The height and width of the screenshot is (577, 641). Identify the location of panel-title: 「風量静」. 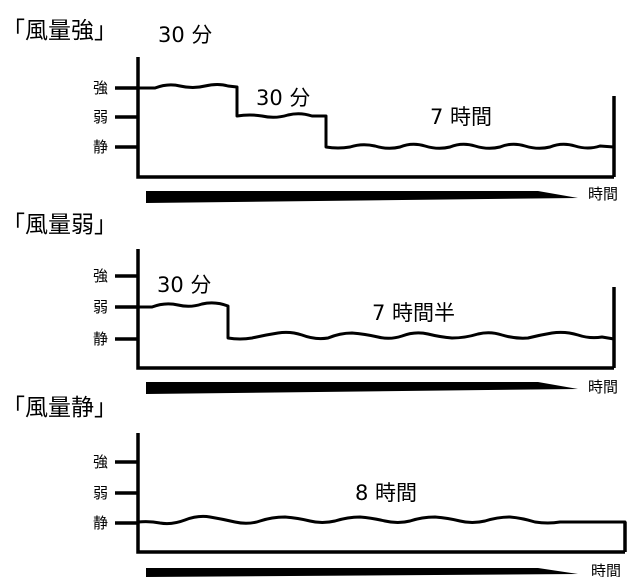
(59, 408).